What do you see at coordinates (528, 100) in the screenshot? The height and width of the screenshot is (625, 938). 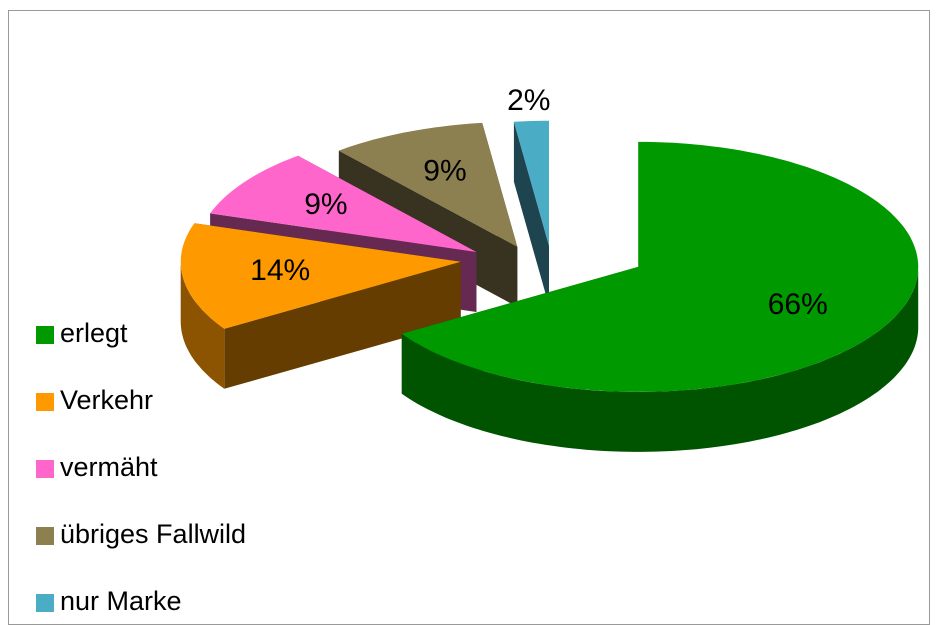 I see `data-label: 2%` at bounding box center [528, 100].